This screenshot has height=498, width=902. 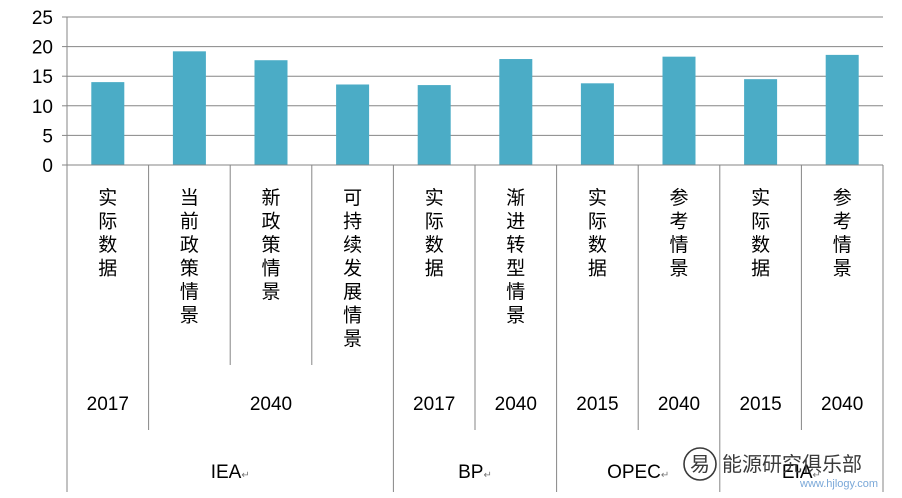 What do you see at coordinates (270, 245) in the screenshot?
I see `category-label: 新政策情景` at bounding box center [270, 245].